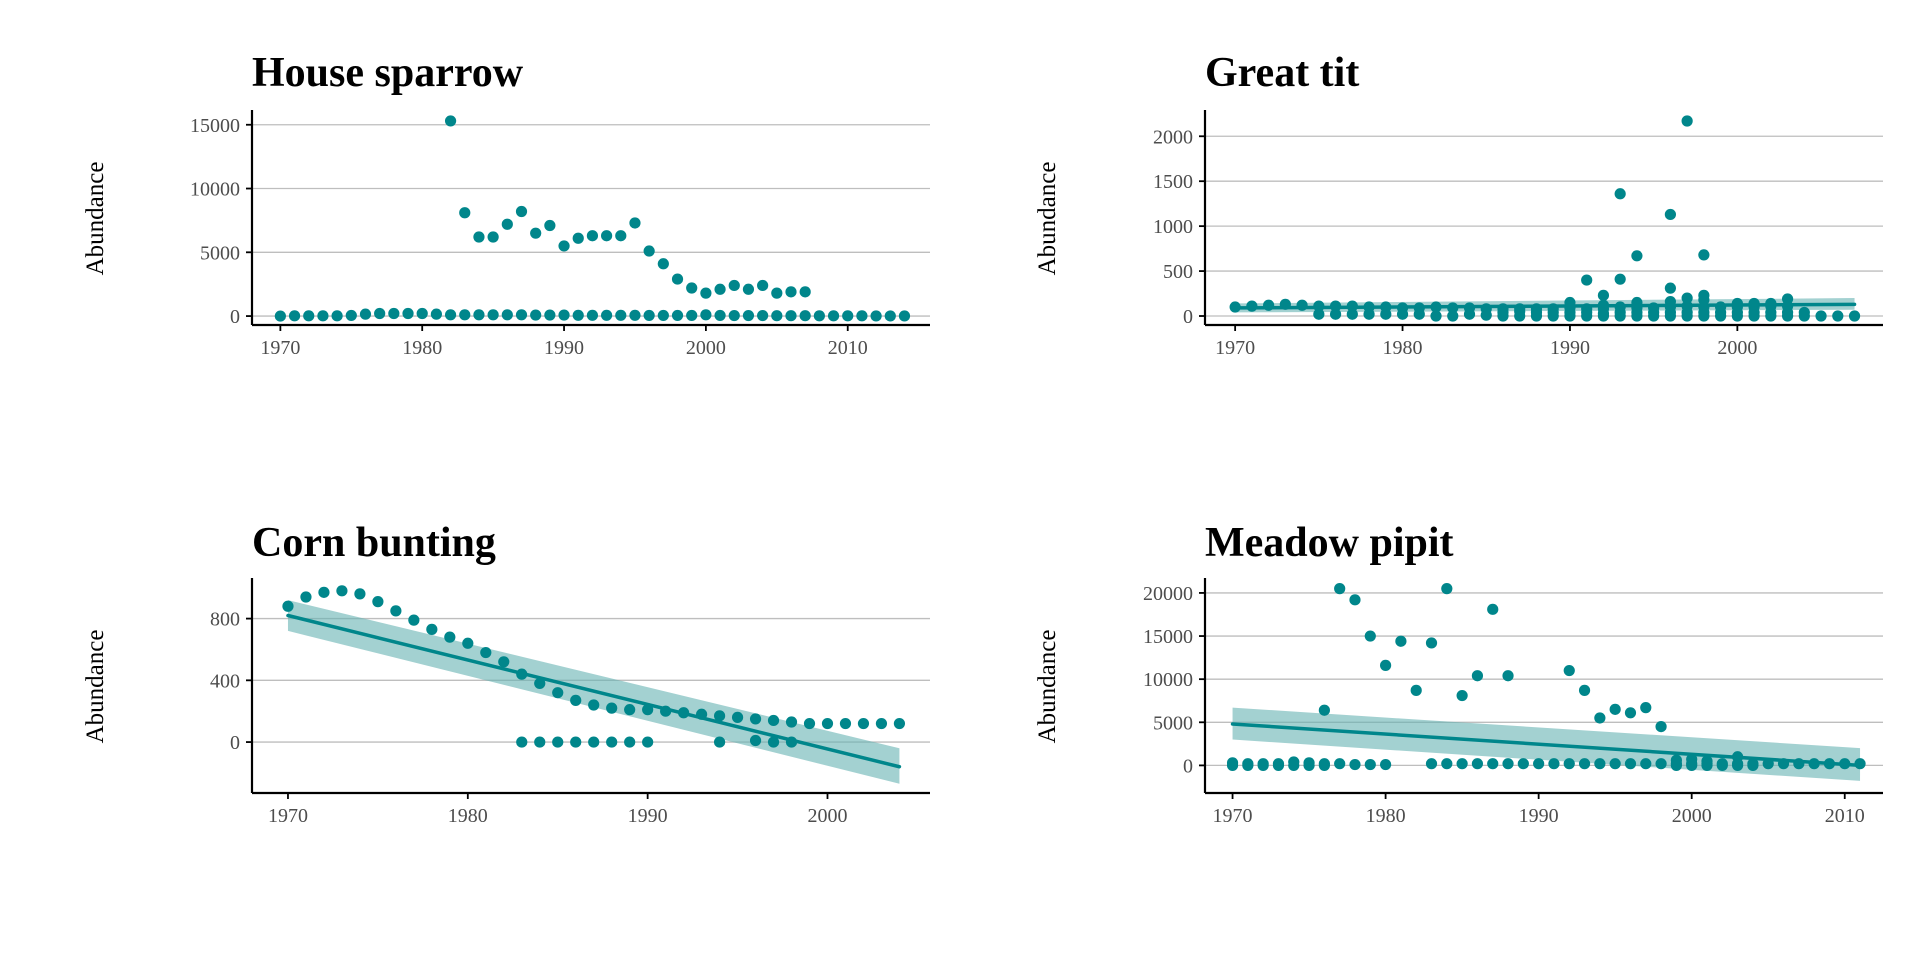 The image size is (1920, 960). What do you see at coordinates (215, 190) in the screenshot?
I see `y-tick-label: 10000` at bounding box center [215, 190].